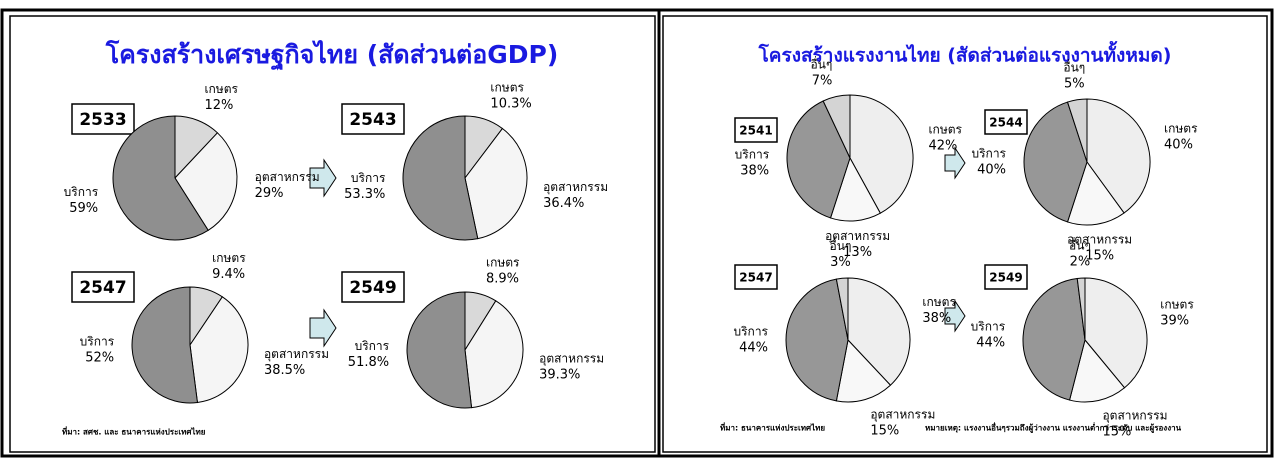 This screenshot has width=1274, height=459. I want to click on slice-value: 10.3%, so click(510, 104).